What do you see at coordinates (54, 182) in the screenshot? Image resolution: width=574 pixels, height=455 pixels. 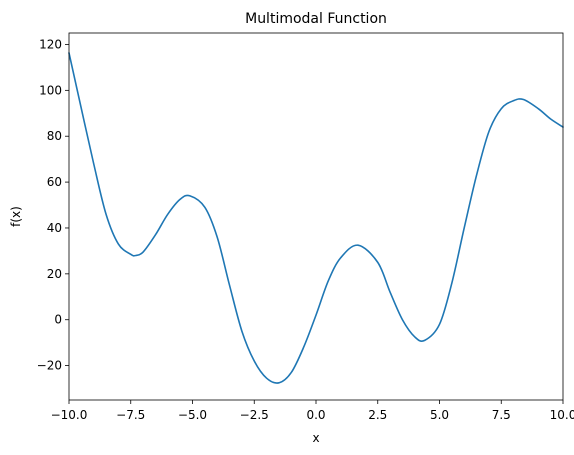 I see `y-tick-label: 60` at bounding box center [54, 182].